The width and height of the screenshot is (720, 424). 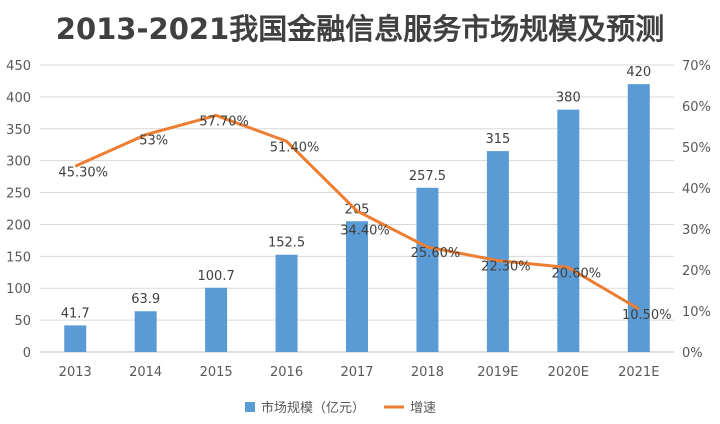 What do you see at coordinates (497, 139) in the screenshot?
I see `bar-label: 315` at bounding box center [497, 139].